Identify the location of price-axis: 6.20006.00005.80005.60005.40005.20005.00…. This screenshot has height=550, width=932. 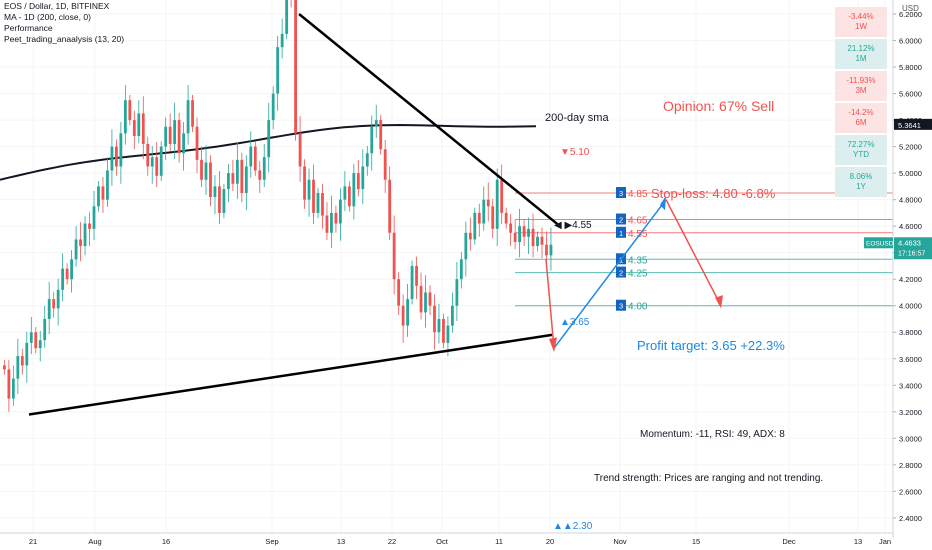
(898, 269).